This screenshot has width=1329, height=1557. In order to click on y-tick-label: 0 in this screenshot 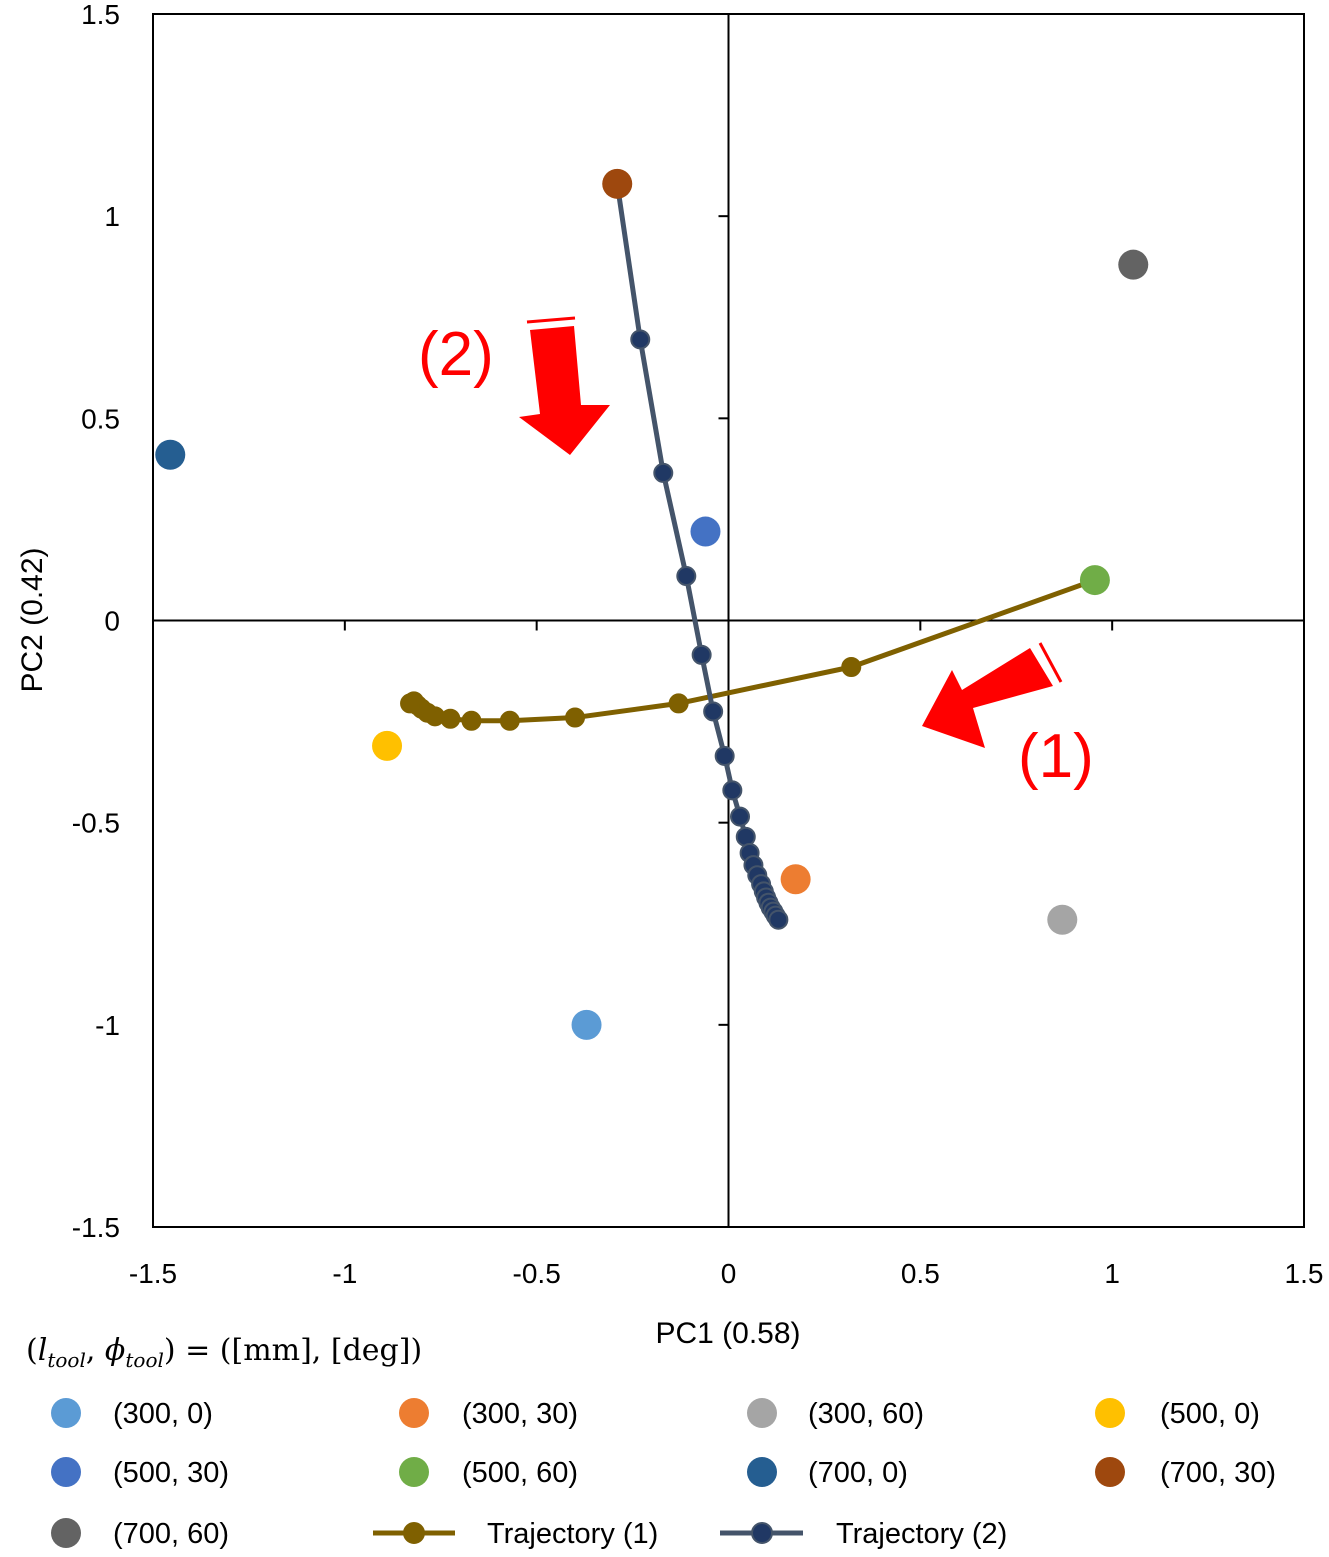, I will do `click(112, 621)`.